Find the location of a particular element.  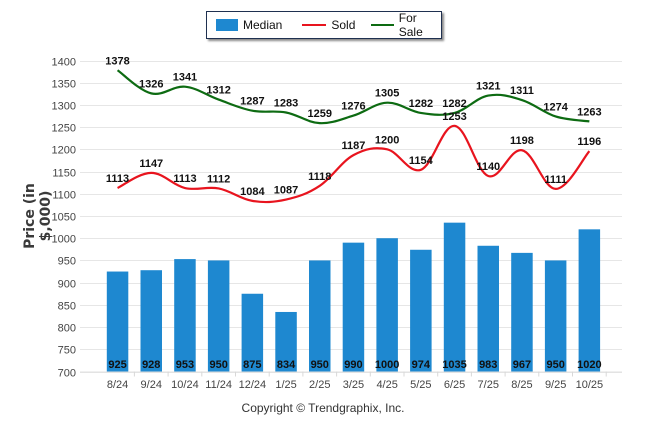

for-sale-data-label: 1326 is located at coordinates (151, 84).